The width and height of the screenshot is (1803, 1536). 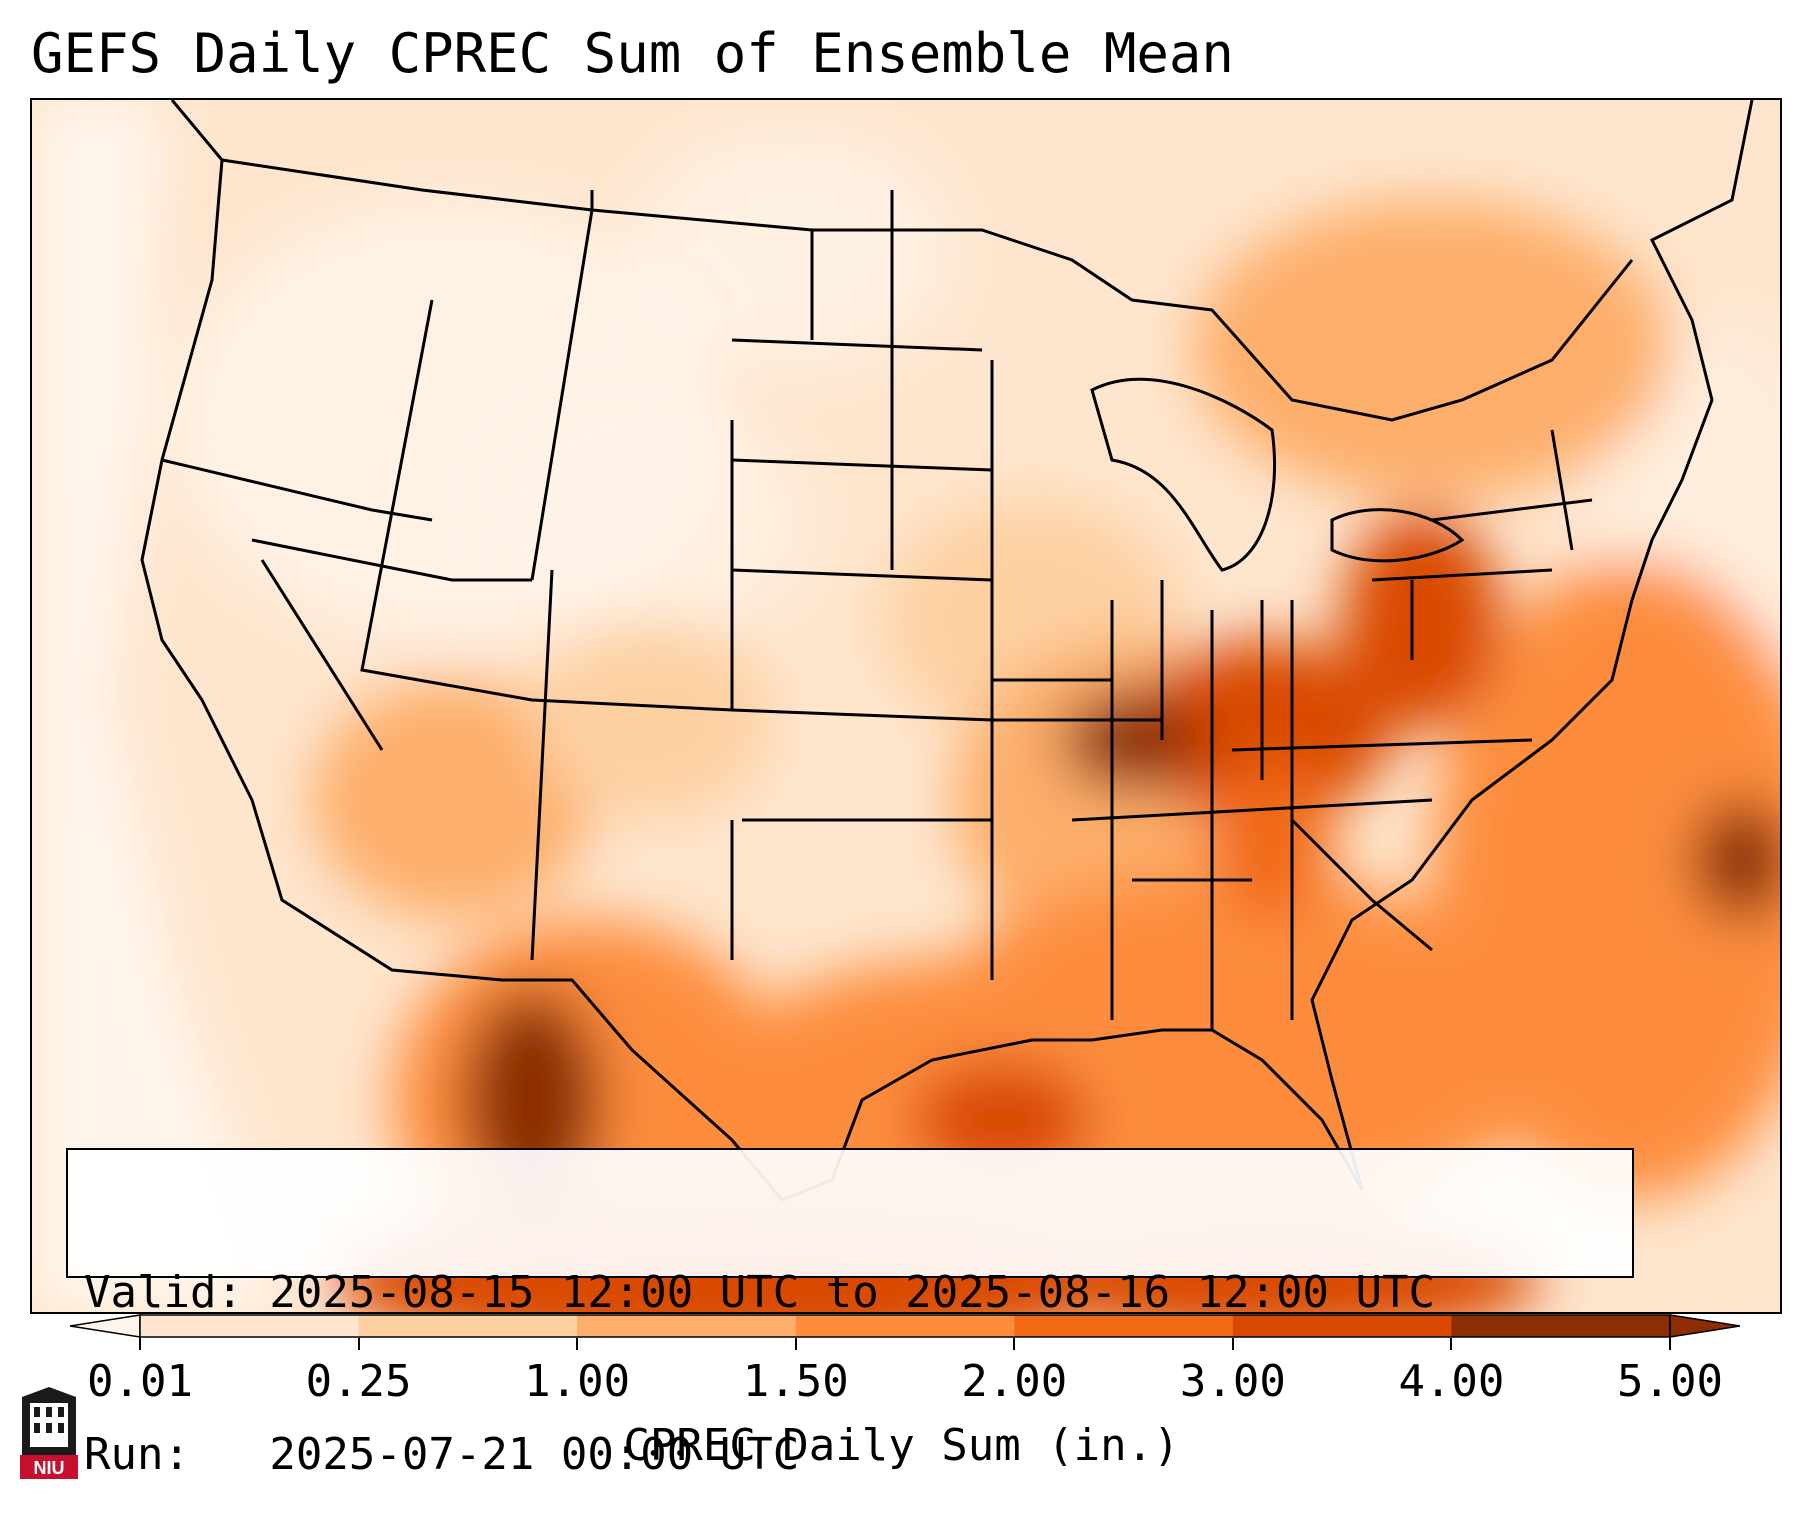 I want to click on colorbar, so click(x=905, y=1326).